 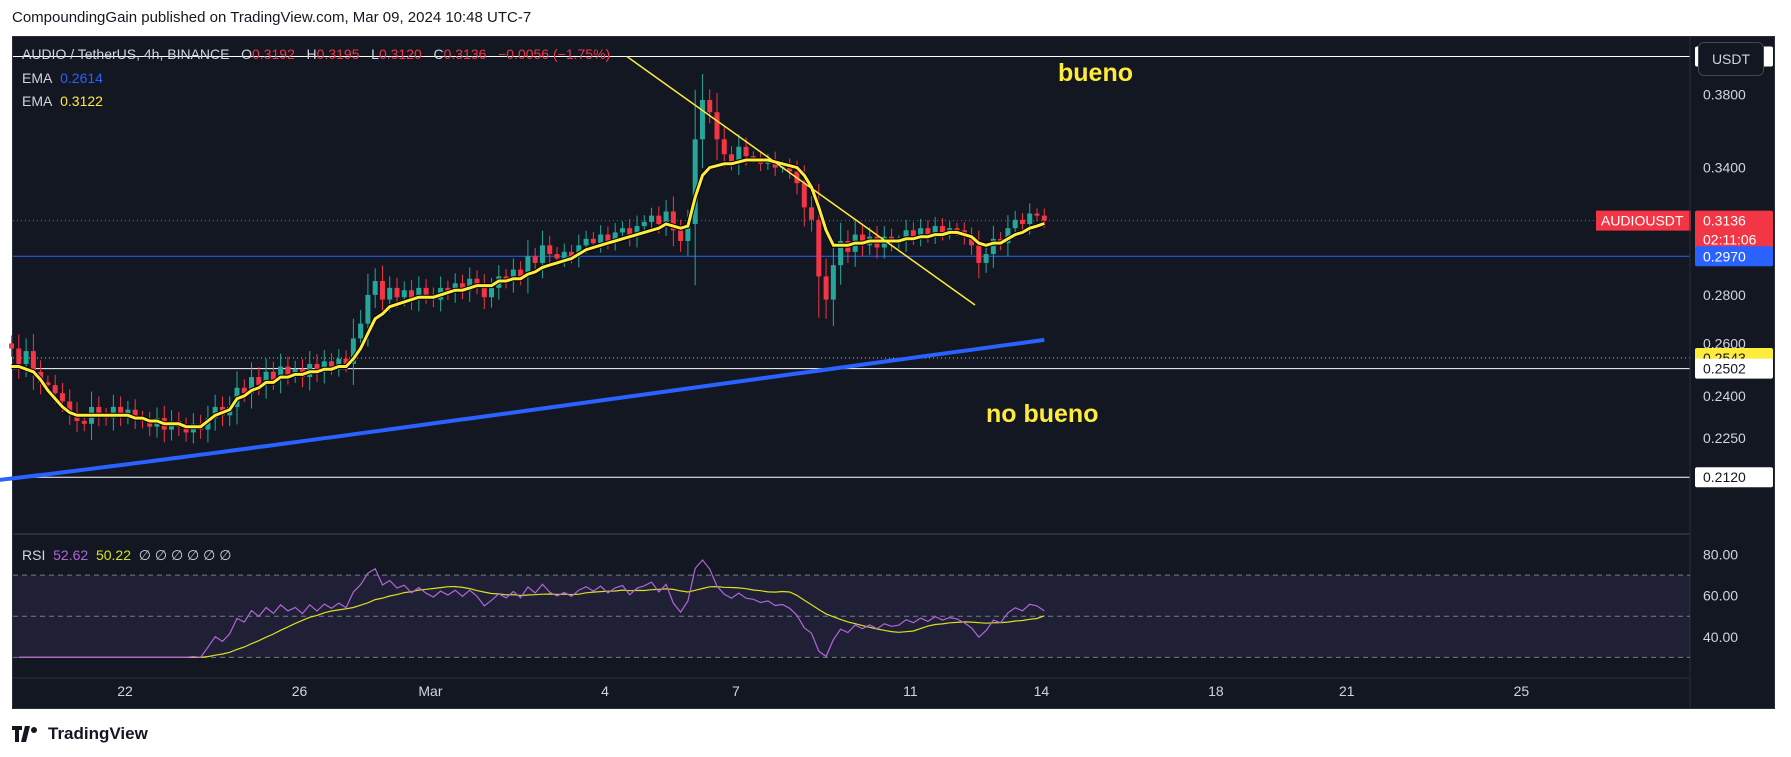 What do you see at coordinates (1724, 95) in the screenshot?
I see `price-tick-label: 0.3800` at bounding box center [1724, 95].